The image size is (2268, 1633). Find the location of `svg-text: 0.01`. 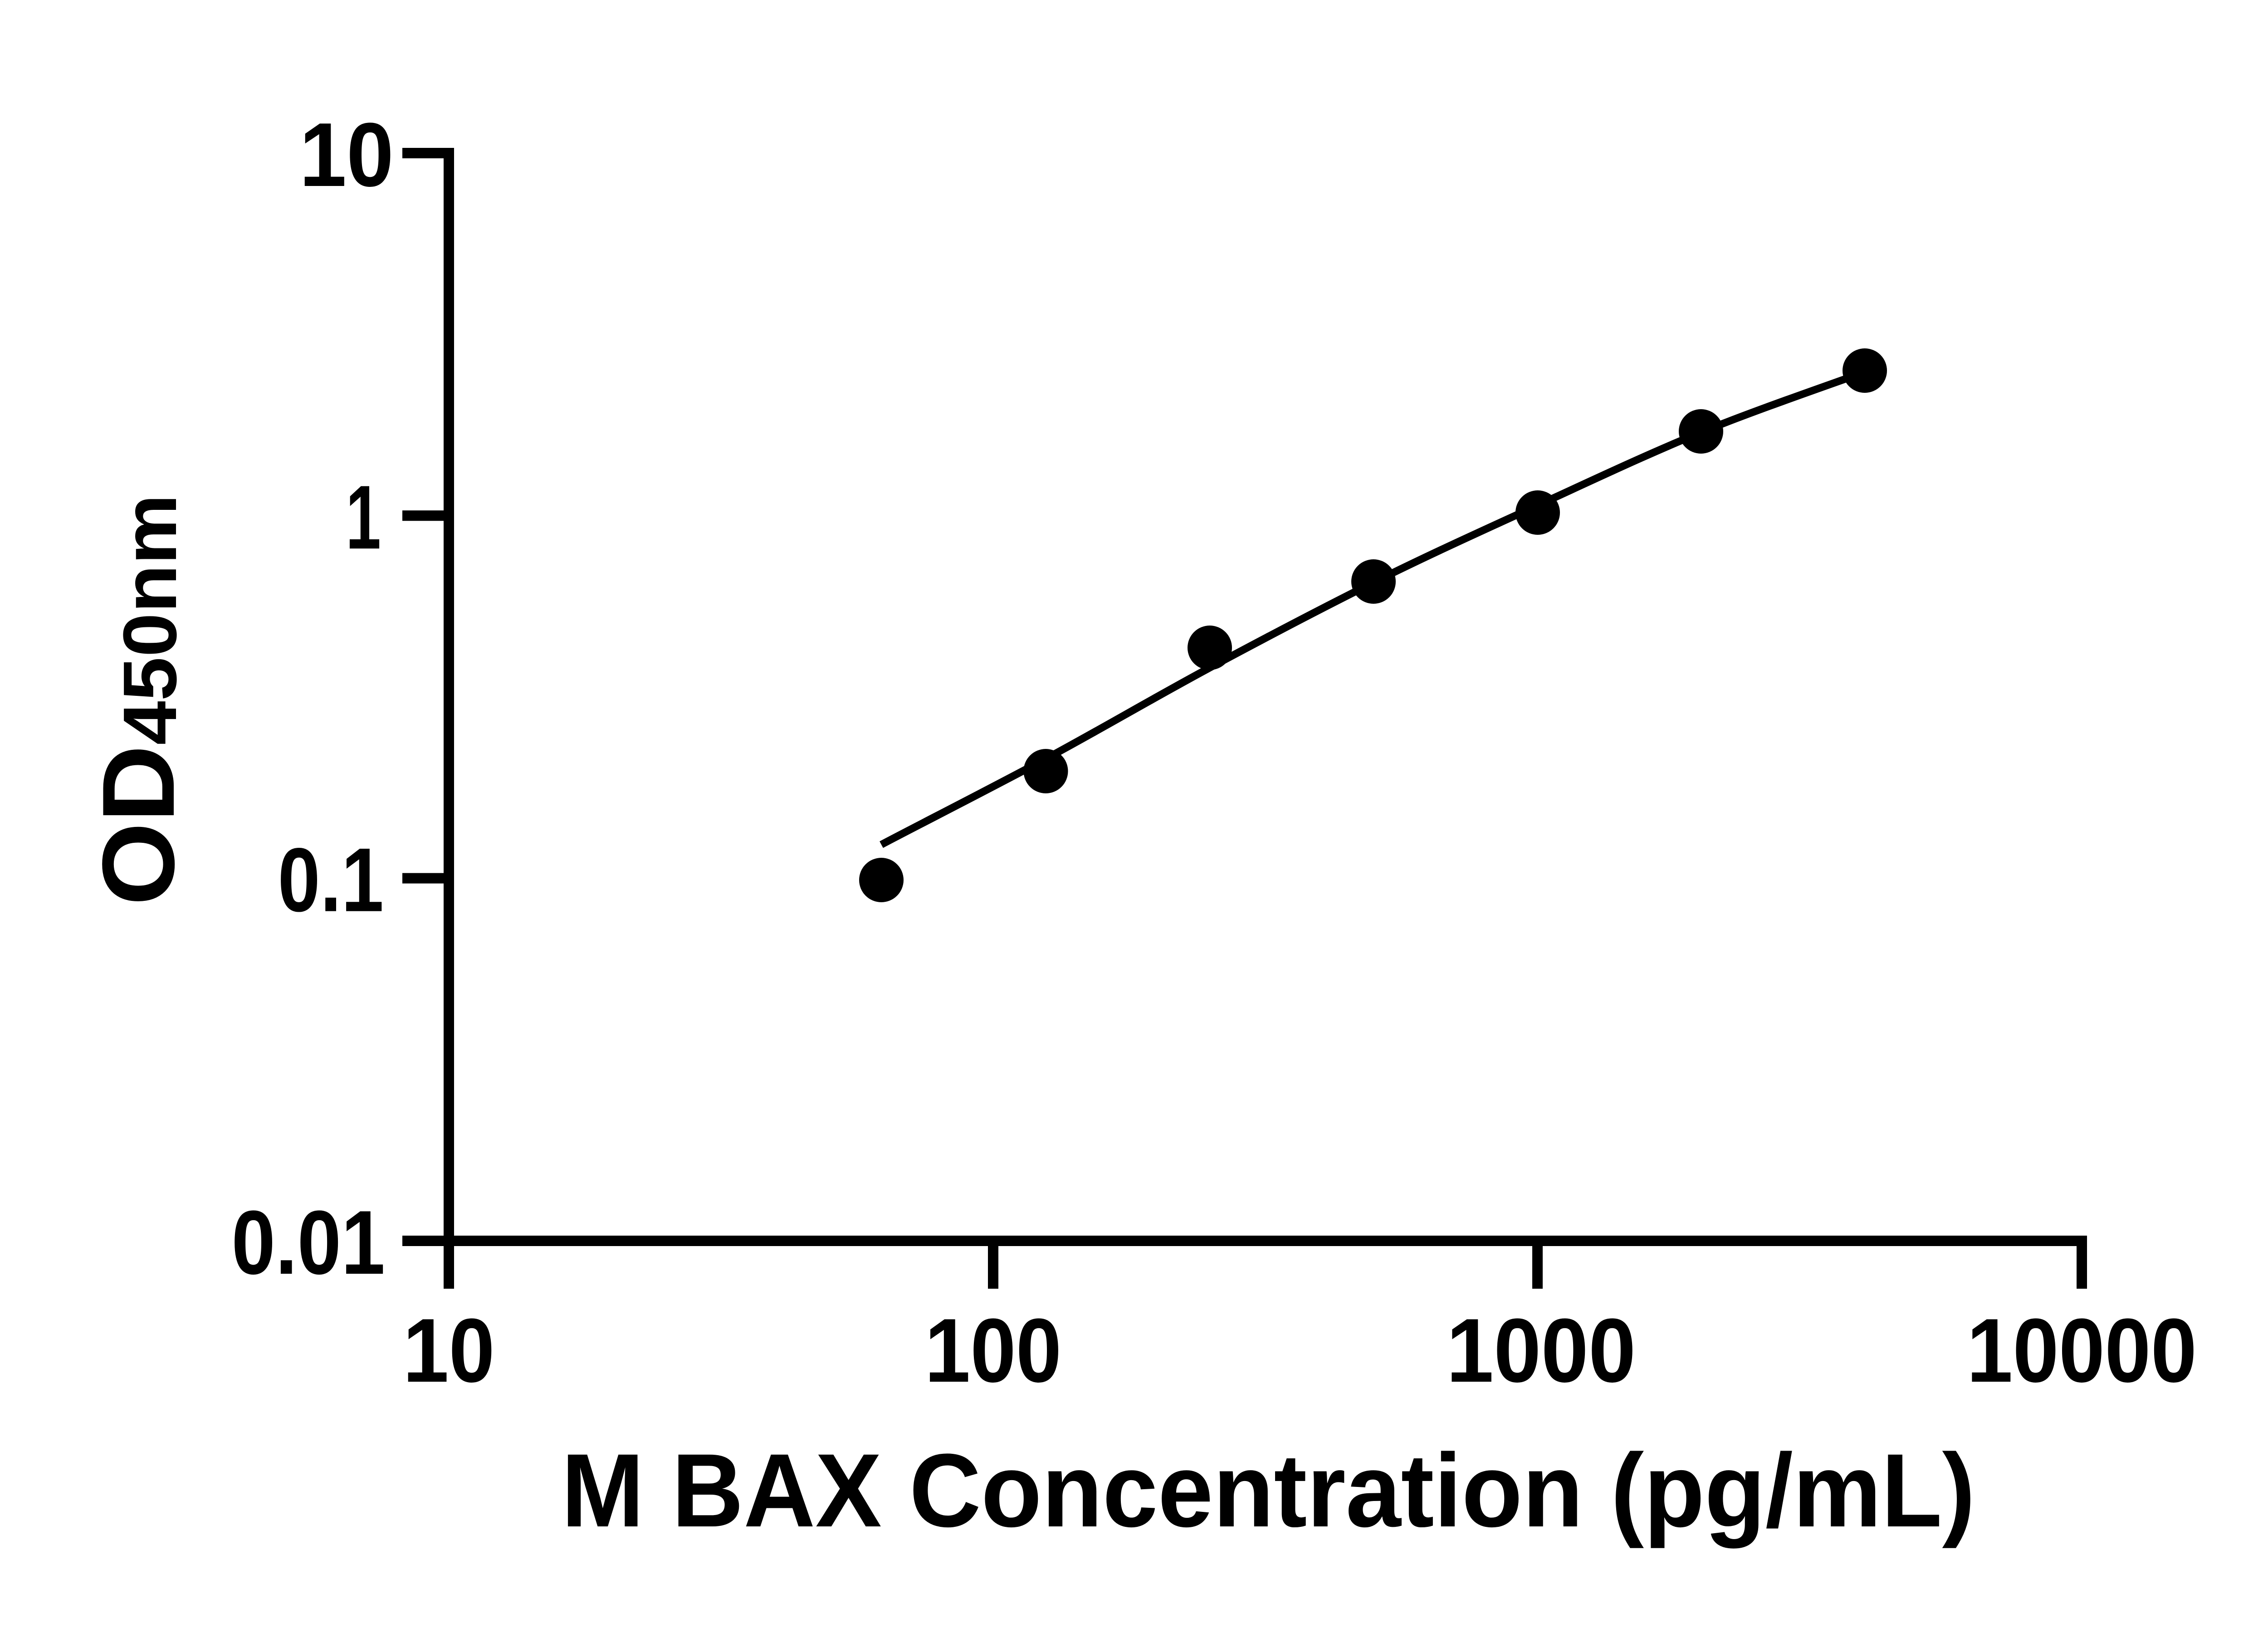

svg-text: 0.01 is located at coordinates (308, 1242).